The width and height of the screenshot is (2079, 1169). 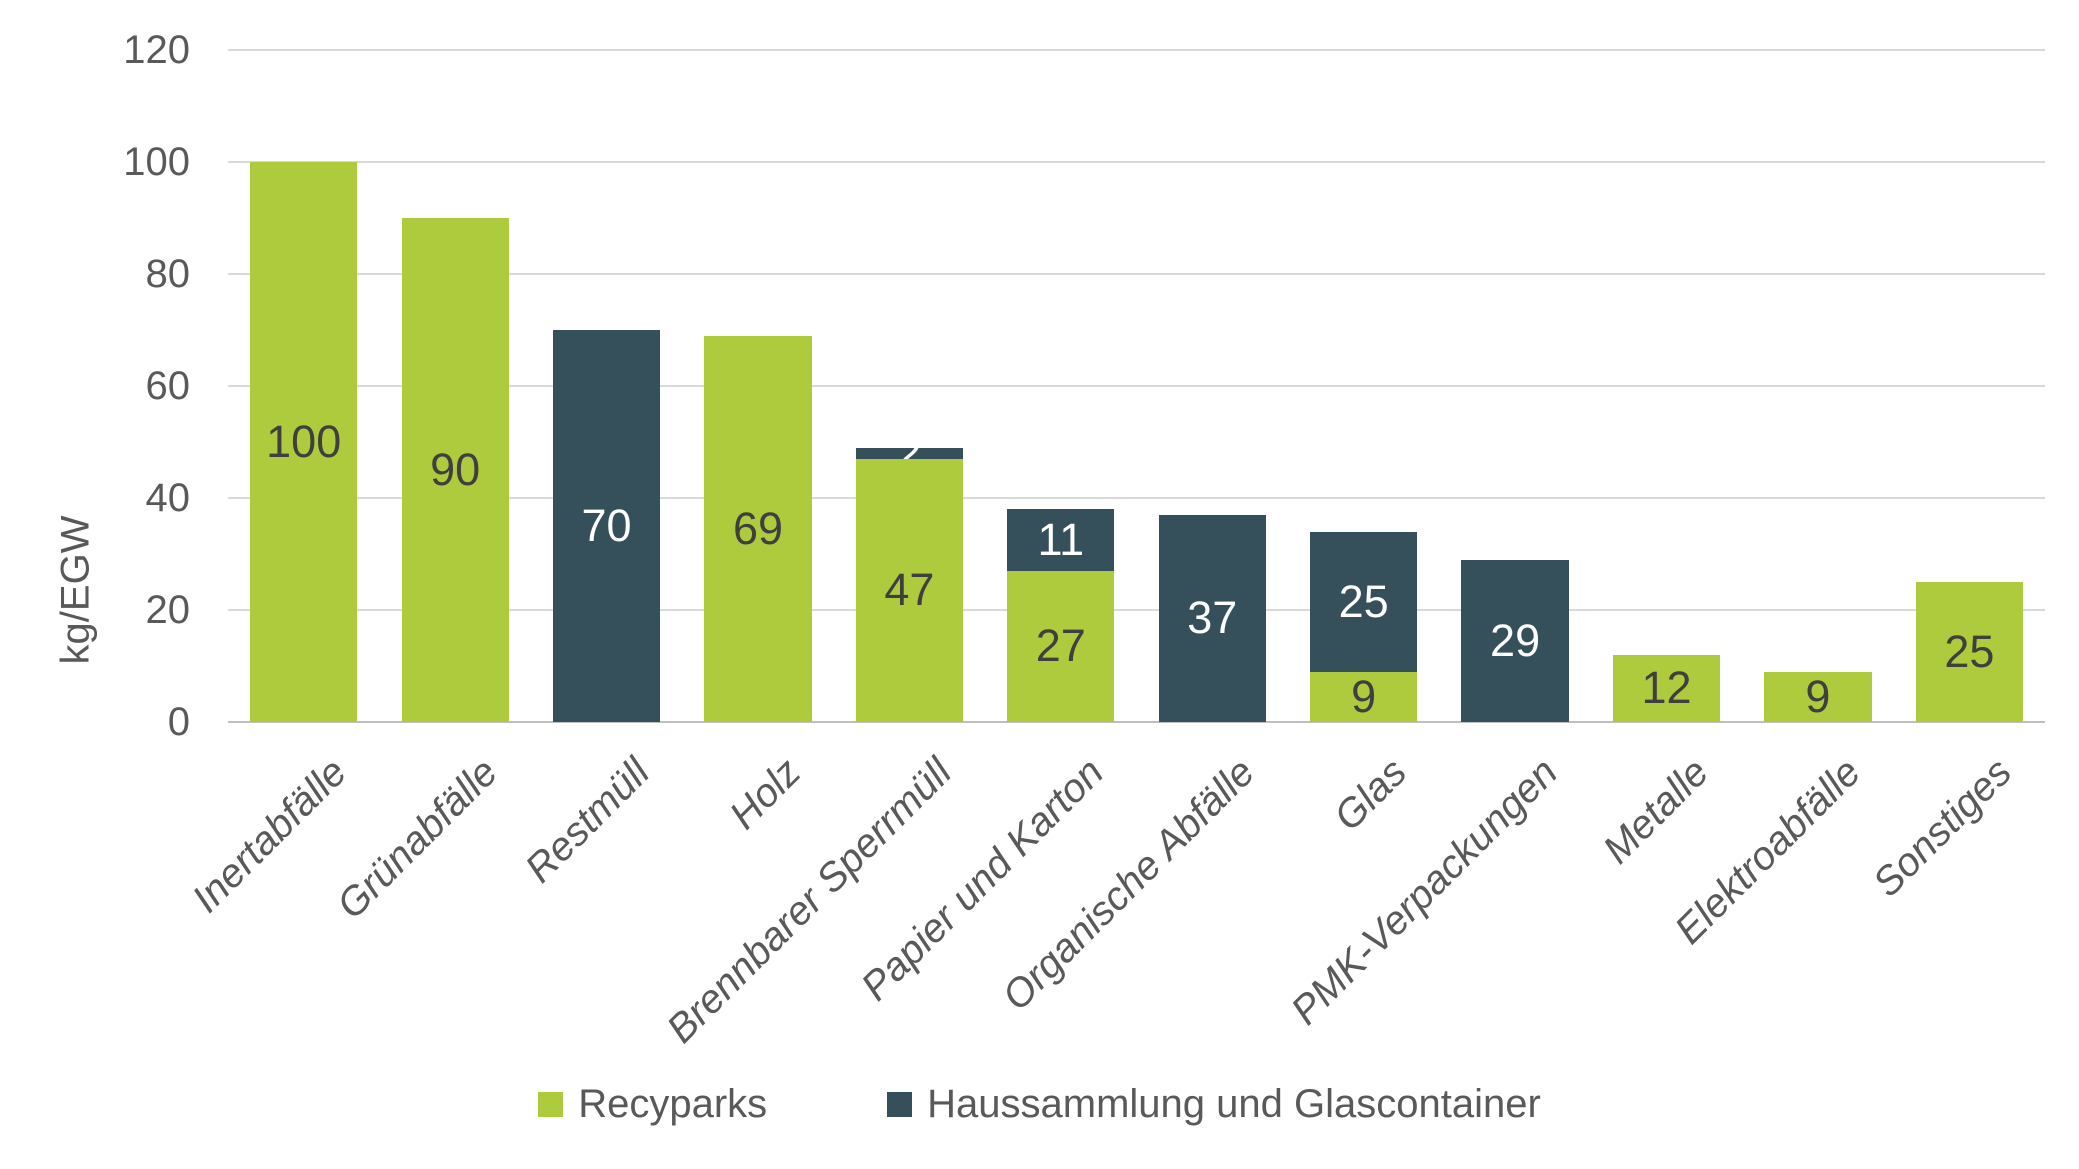 I want to click on bar-segment-recyparks: 27, so click(x=1061, y=646).